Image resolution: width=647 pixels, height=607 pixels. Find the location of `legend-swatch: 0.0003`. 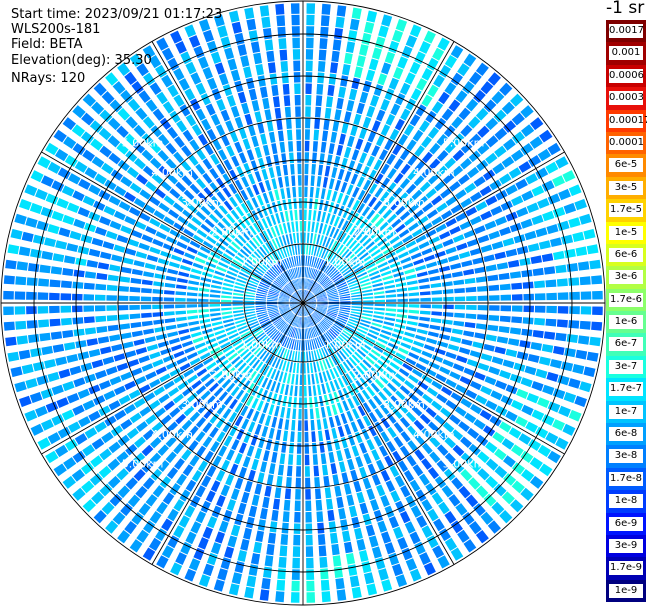

legend-swatch: 0.0003 is located at coordinates (626, 98).